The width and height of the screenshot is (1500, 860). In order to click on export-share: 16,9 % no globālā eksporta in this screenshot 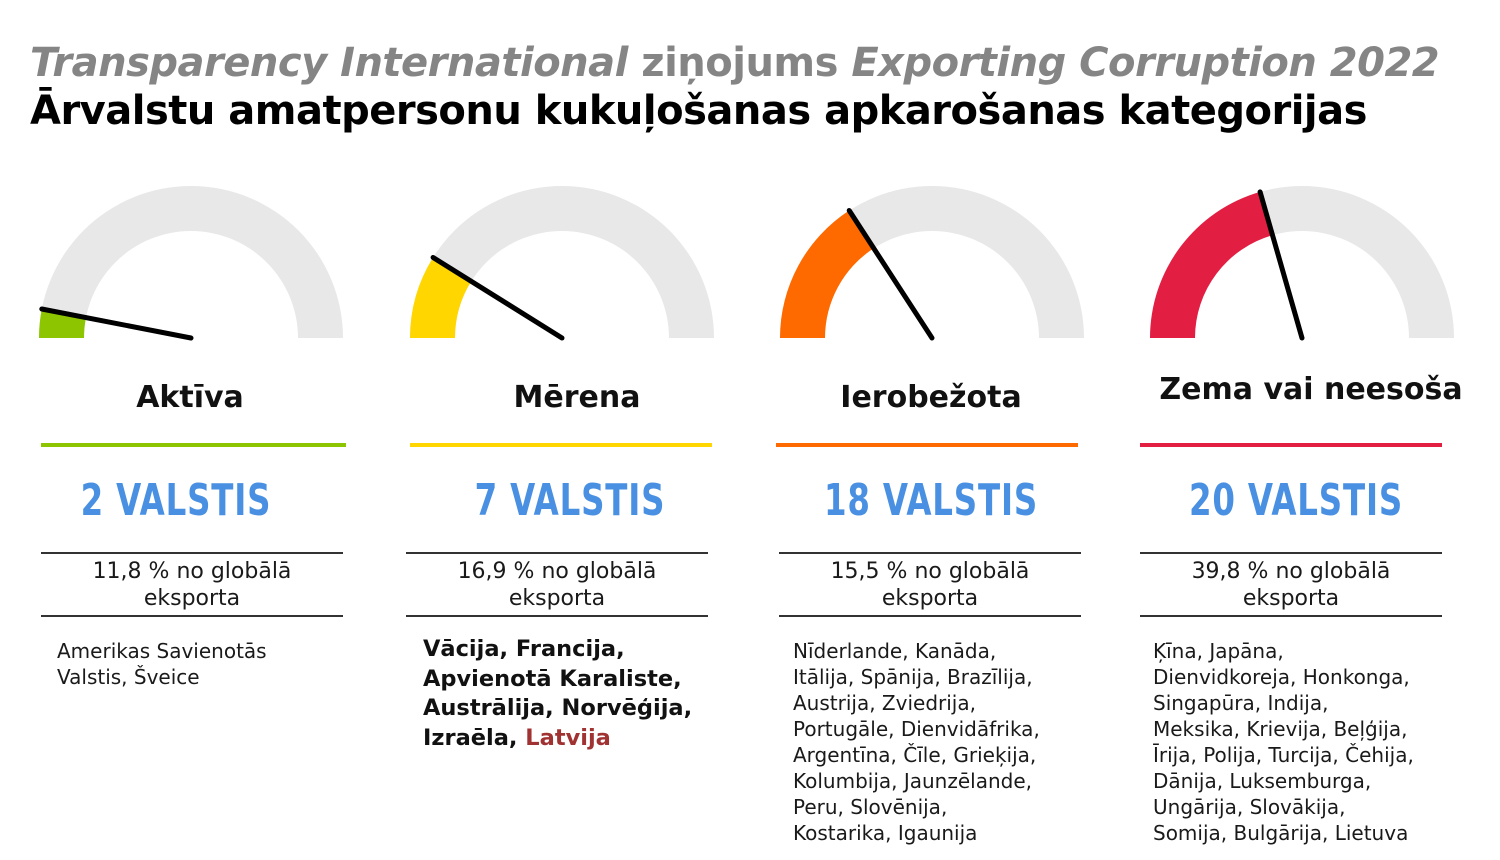, I will do `click(557, 585)`.